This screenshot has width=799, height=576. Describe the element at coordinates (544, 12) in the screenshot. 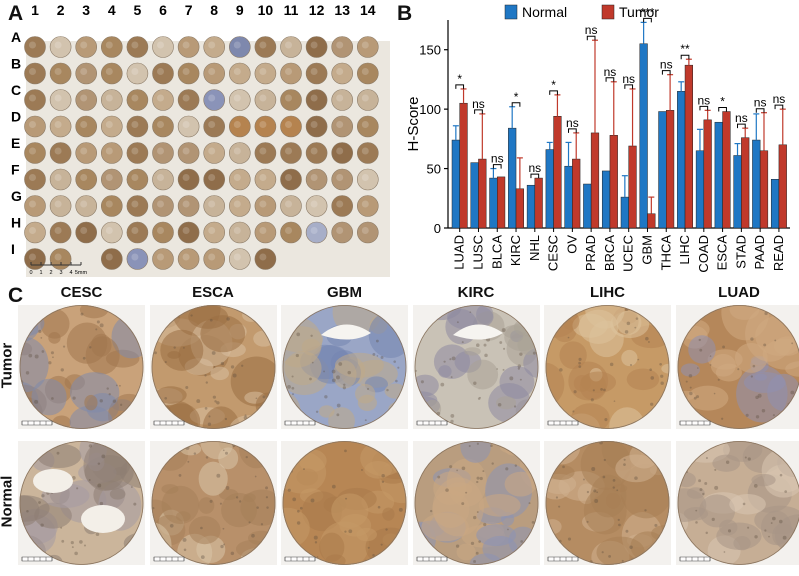

I see `legend-label-normal: Normal` at that location.